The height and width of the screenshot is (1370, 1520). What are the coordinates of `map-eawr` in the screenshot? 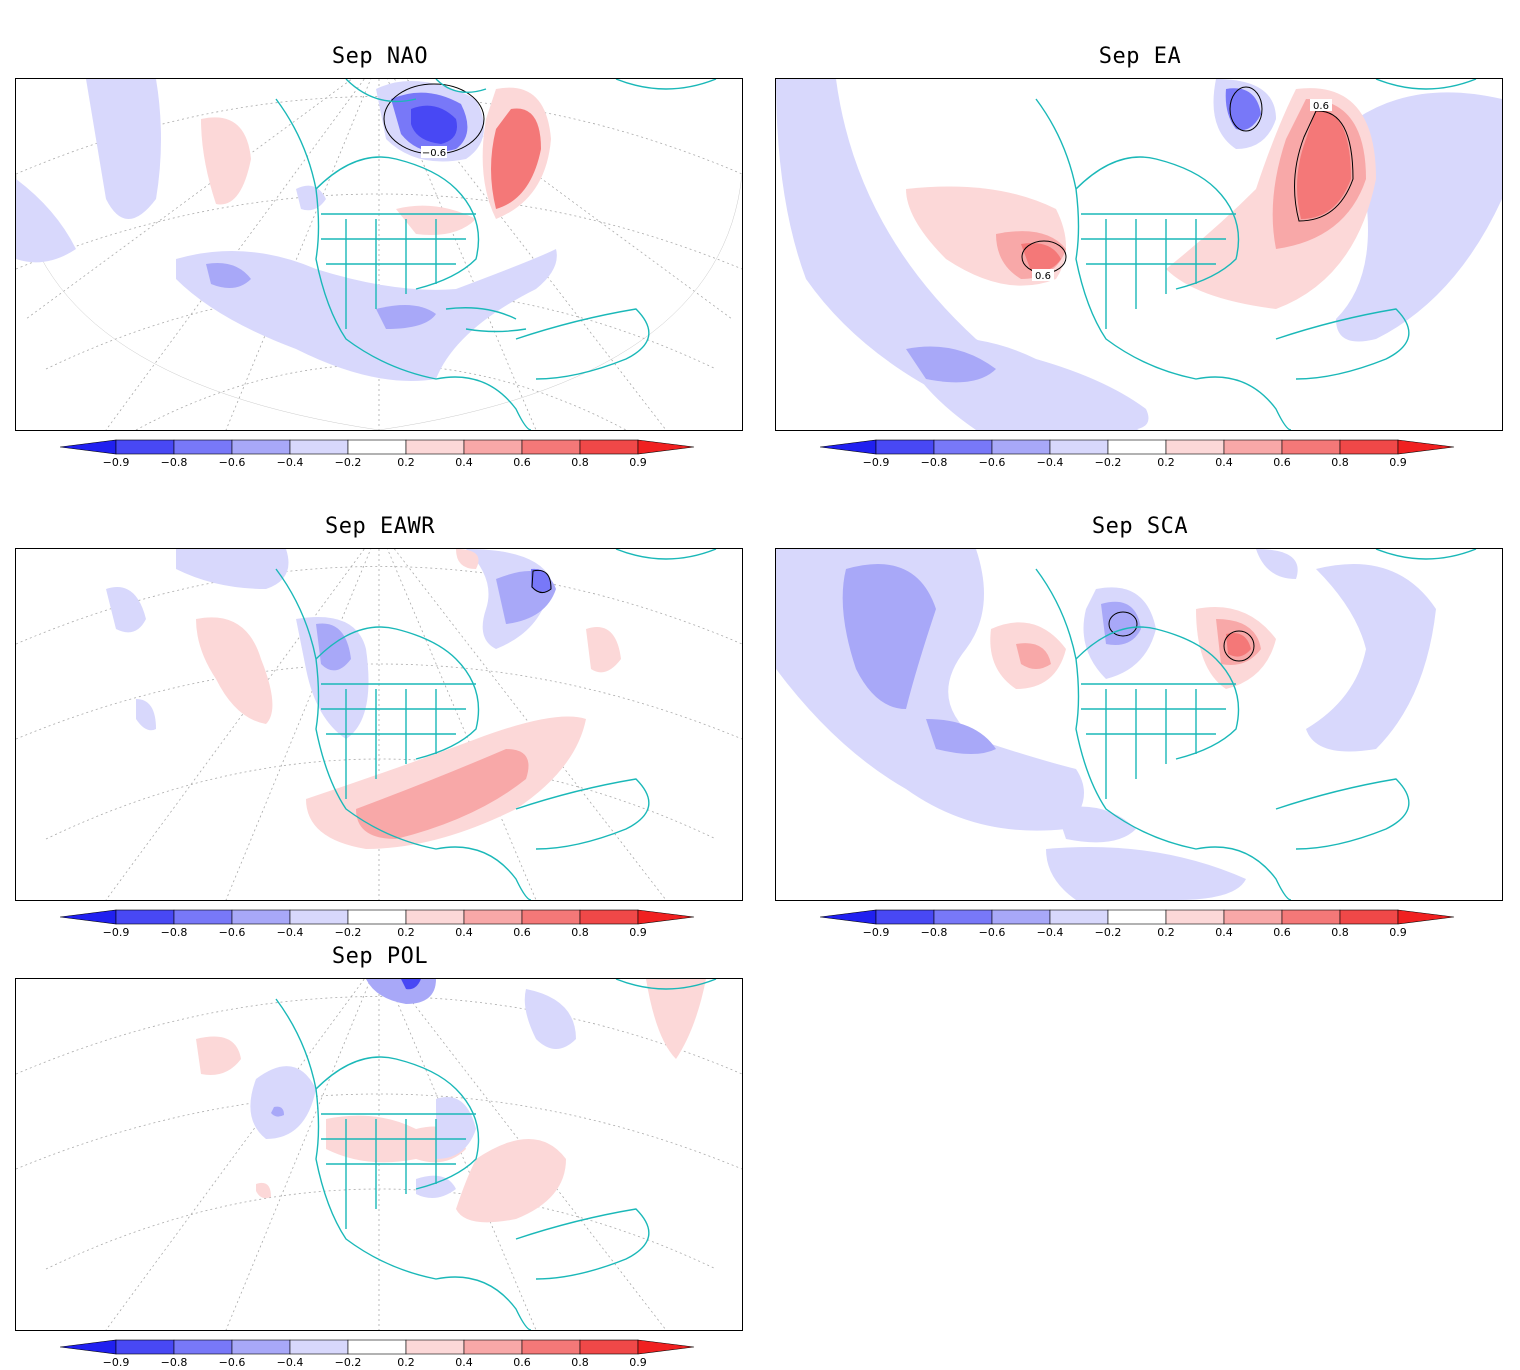 It's located at (379, 724).